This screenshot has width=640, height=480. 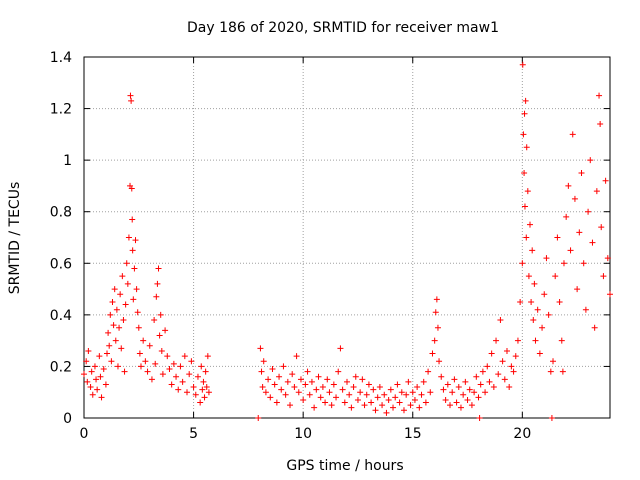 I want to click on y-tick-label: 1.4, so click(x=61, y=58).